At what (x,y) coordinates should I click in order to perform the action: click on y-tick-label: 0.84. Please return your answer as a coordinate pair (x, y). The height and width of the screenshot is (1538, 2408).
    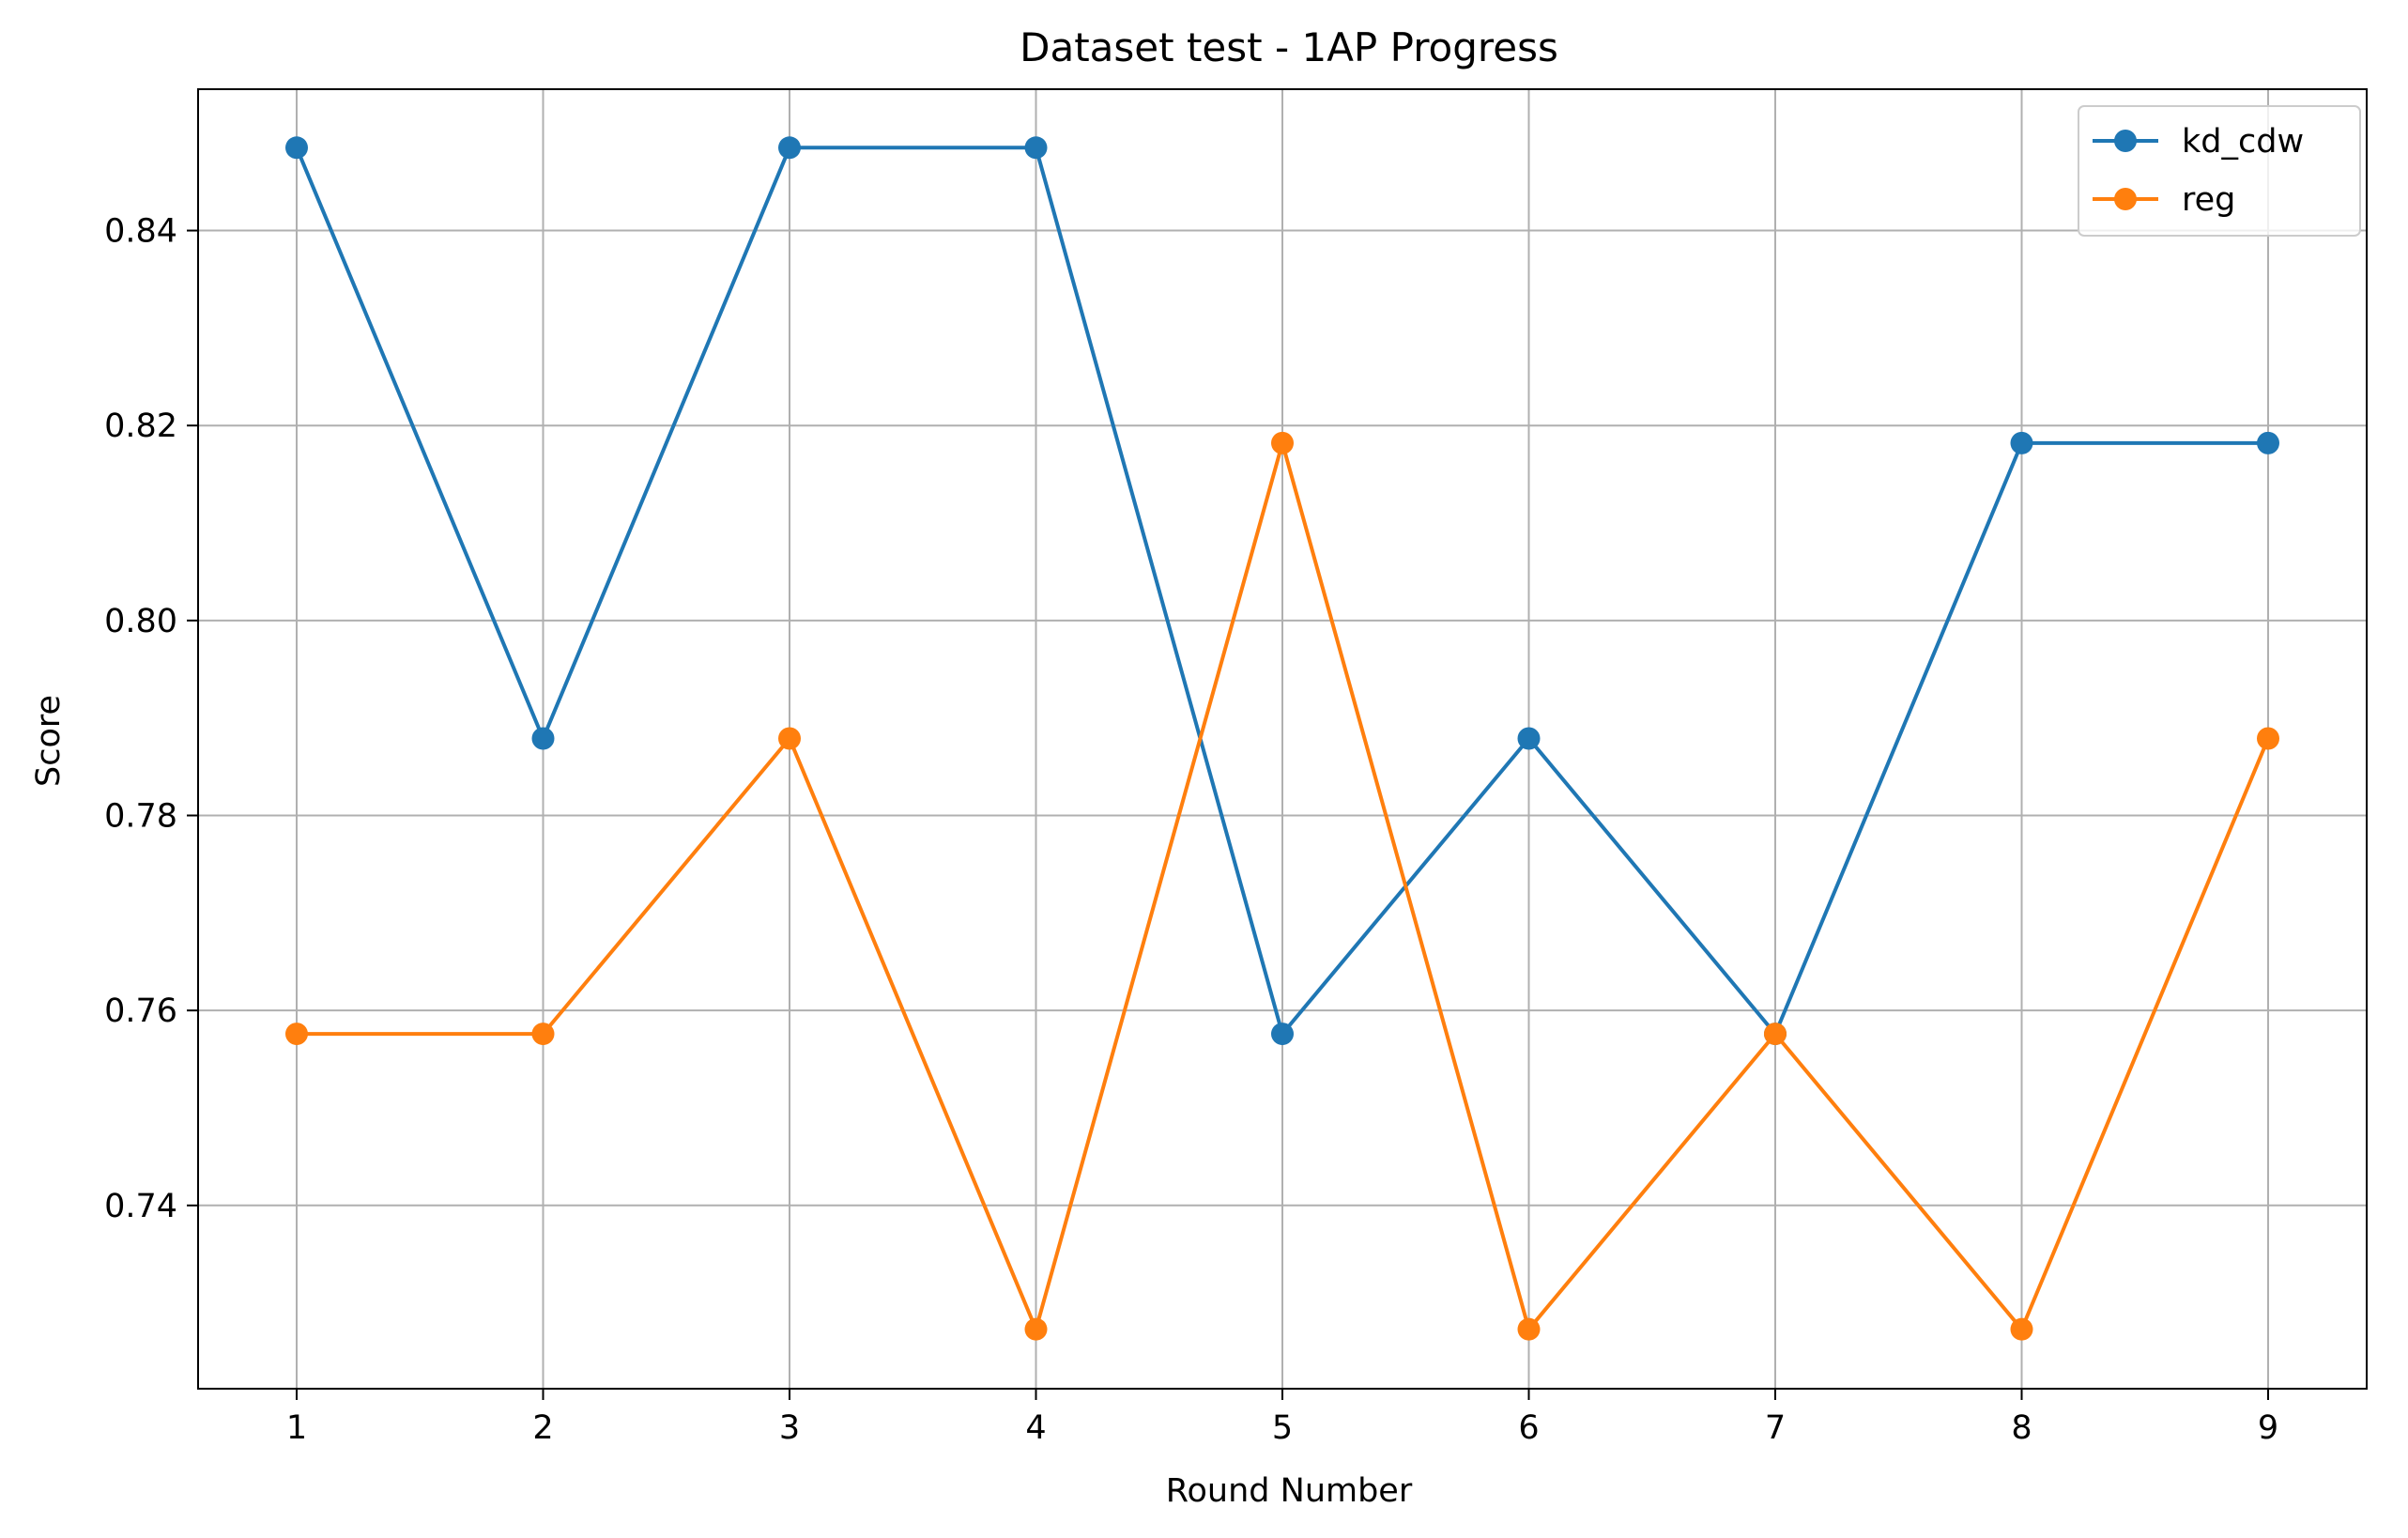
    Looking at the image, I should click on (140, 232).